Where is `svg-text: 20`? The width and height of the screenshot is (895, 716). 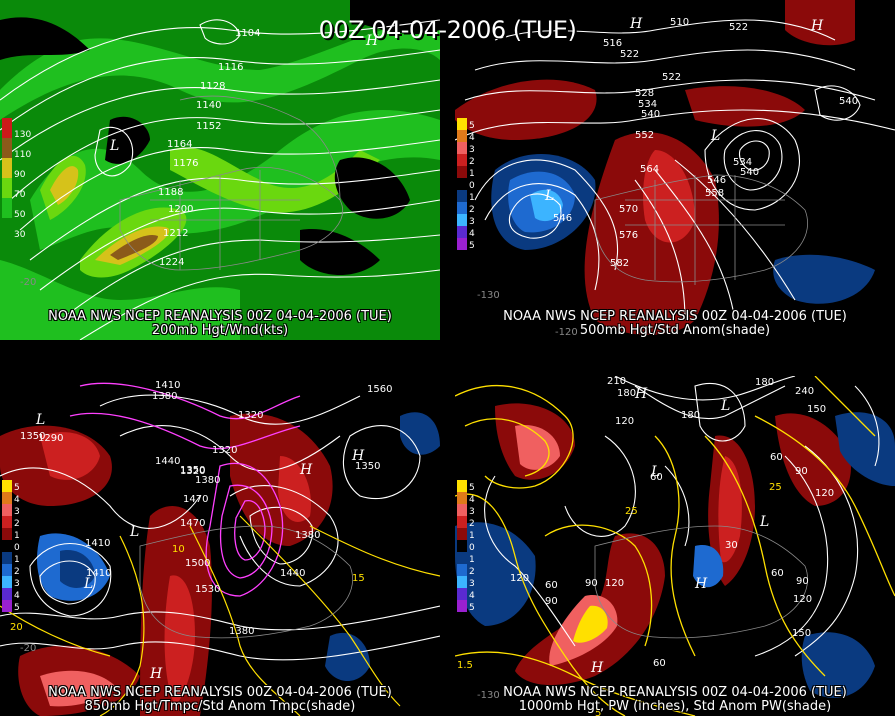 svg-text: 20 is located at coordinates (16, 627).